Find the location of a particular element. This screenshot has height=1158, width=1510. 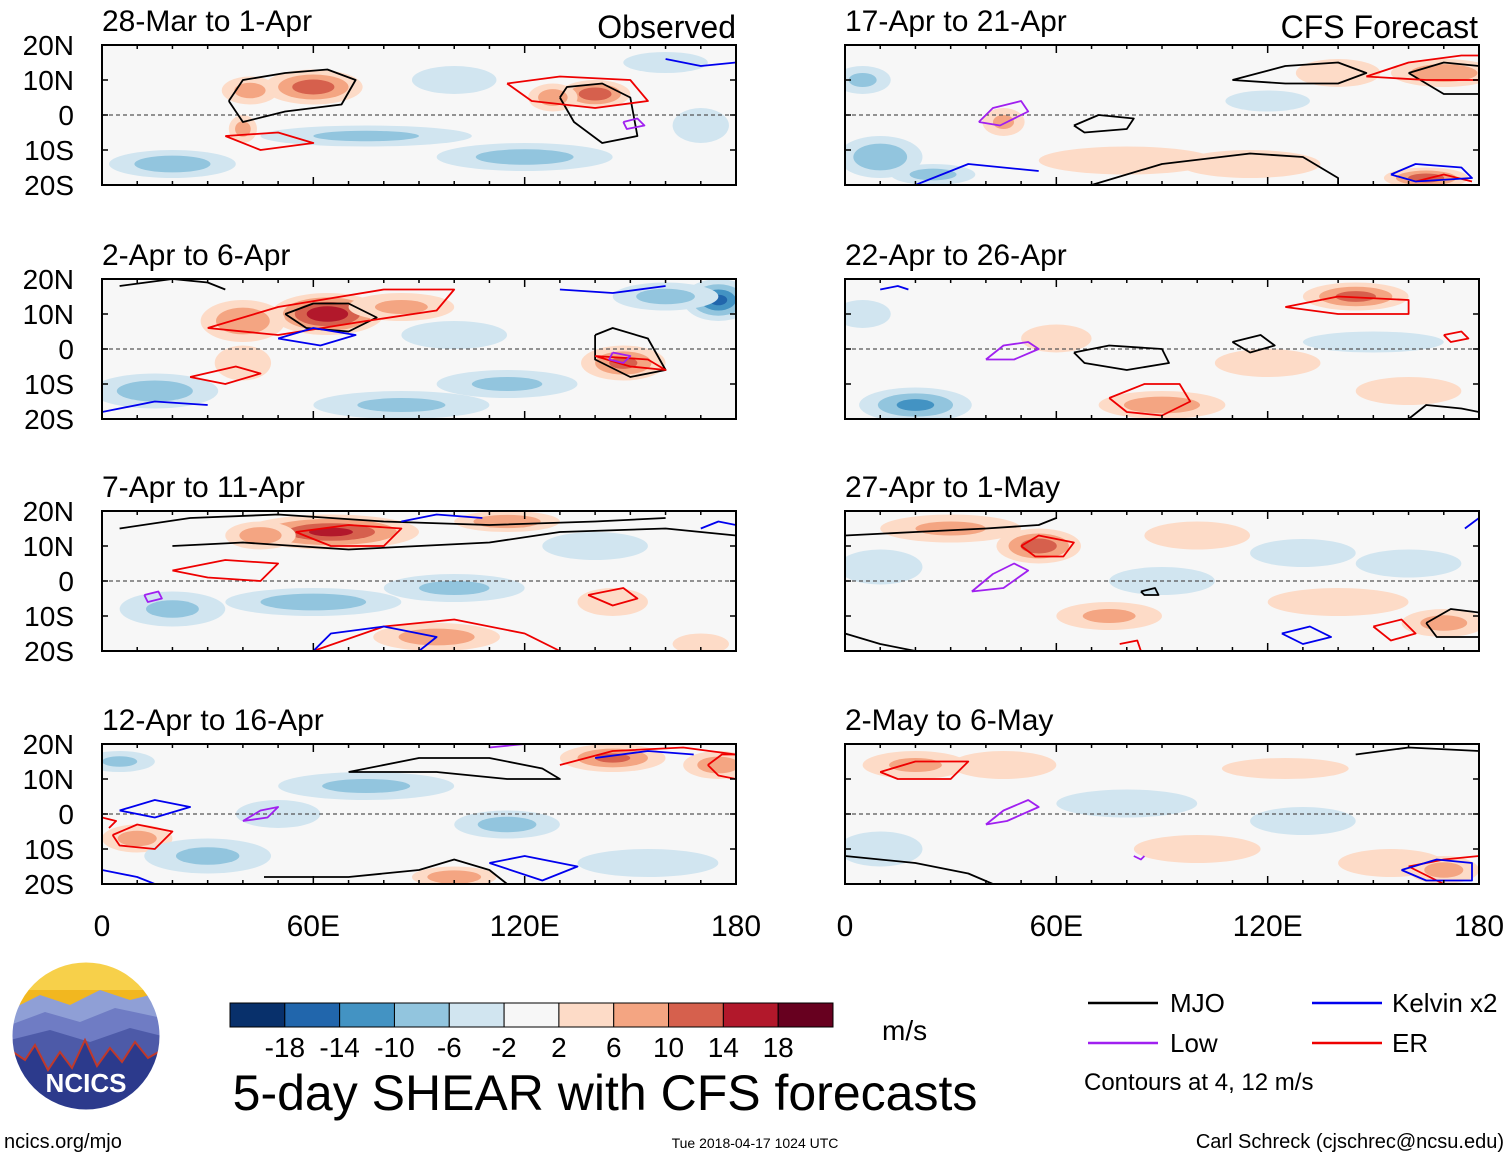

source-link: ncics.org/mjo is located at coordinates (63, 1142).